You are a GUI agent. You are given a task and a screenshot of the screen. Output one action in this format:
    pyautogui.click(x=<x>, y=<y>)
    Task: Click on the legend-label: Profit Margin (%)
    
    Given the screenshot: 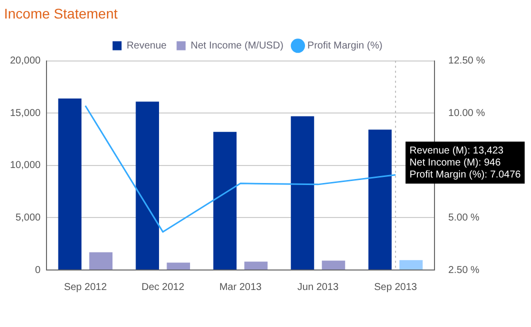 What is the action you would take?
    pyautogui.click(x=344, y=46)
    